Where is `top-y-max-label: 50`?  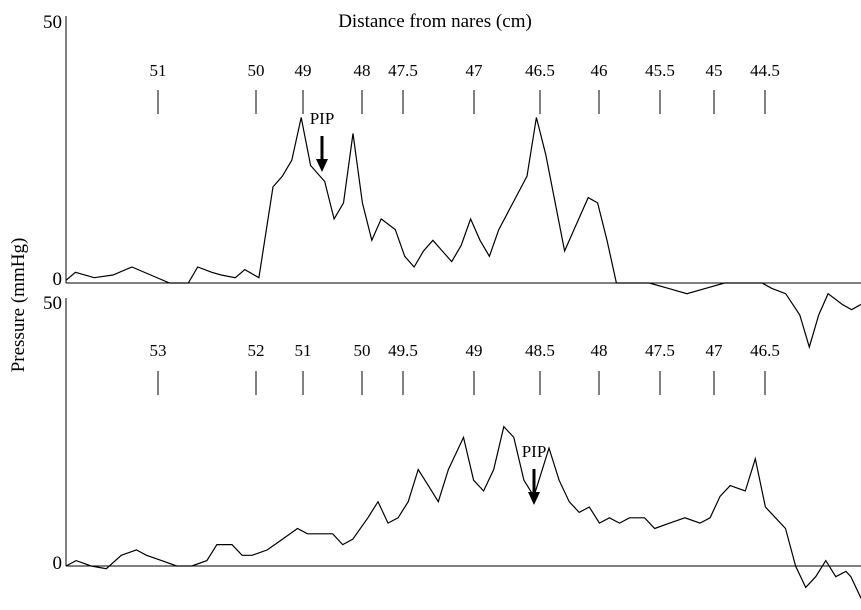 top-y-max-label: 50 is located at coordinates (52, 22).